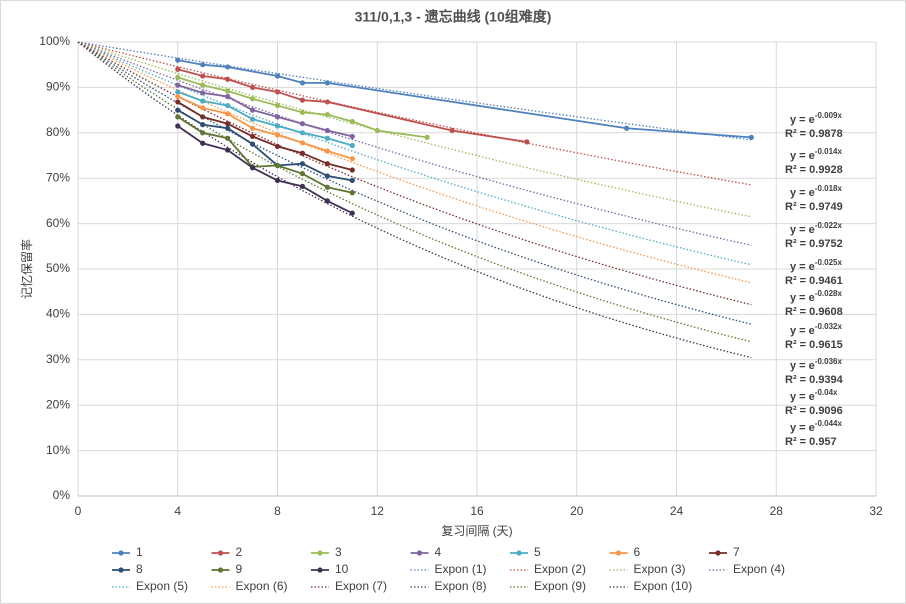  I want to click on legend-label: Expon (5), so click(162, 586).